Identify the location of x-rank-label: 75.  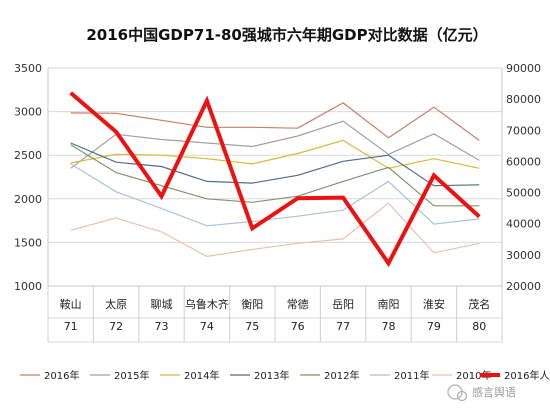
(252, 326).